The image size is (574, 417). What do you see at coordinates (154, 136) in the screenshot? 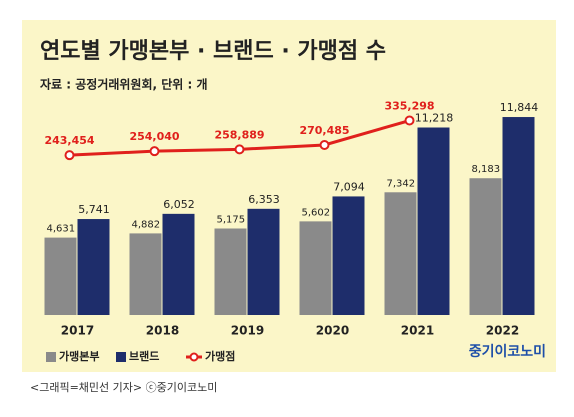
I see `data-label: 254,040` at bounding box center [154, 136].